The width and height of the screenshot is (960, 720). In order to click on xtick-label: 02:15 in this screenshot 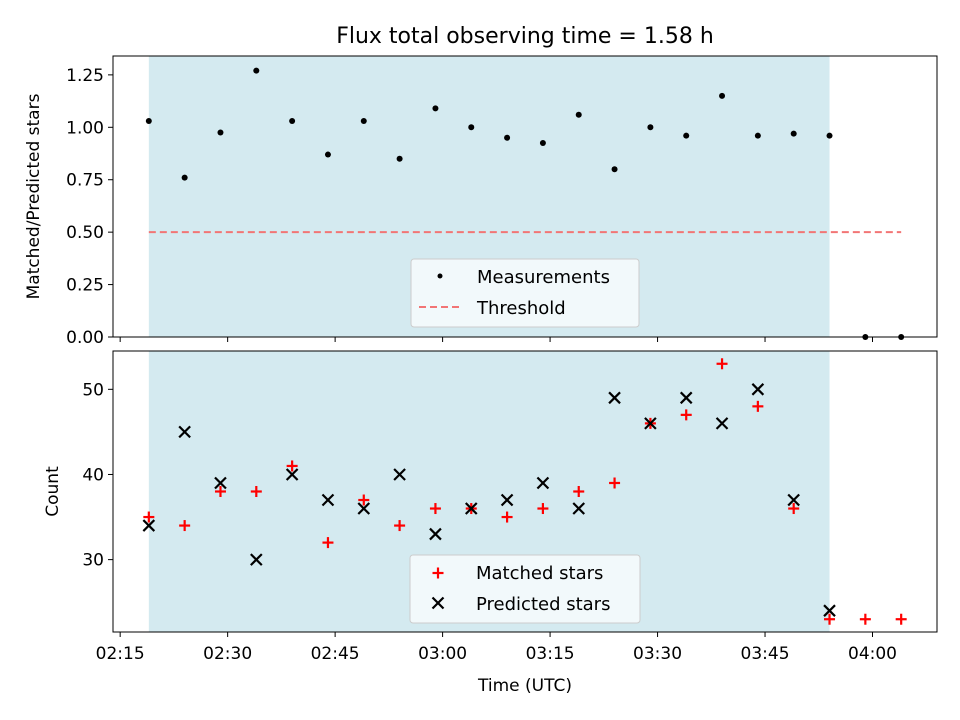, I will do `click(120, 654)`.